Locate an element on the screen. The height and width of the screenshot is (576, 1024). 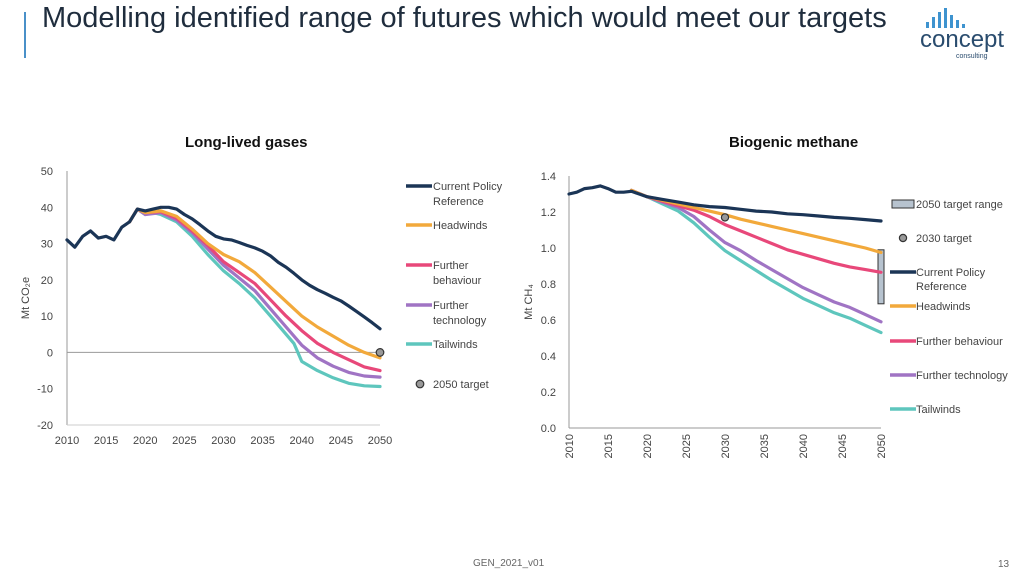
y-tick-label: 50 is located at coordinates (47, 172).